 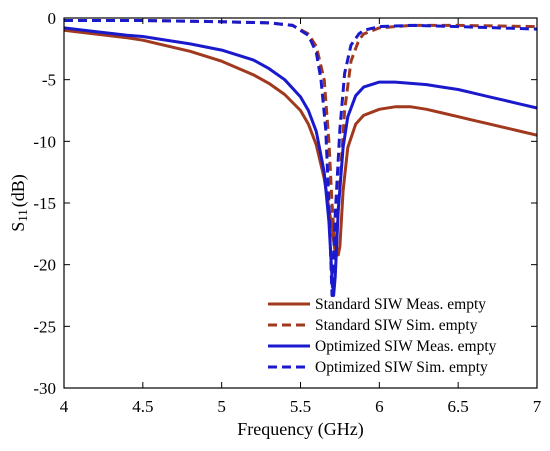 I want to click on y-axis-title: S11 (dB), so click(x=19, y=203).